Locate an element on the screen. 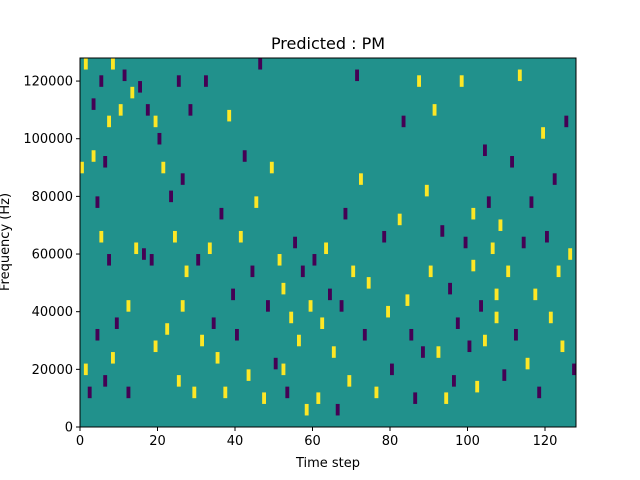 This screenshot has width=640, height=480. x-tick-label: 60 is located at coordinates (312, 441).